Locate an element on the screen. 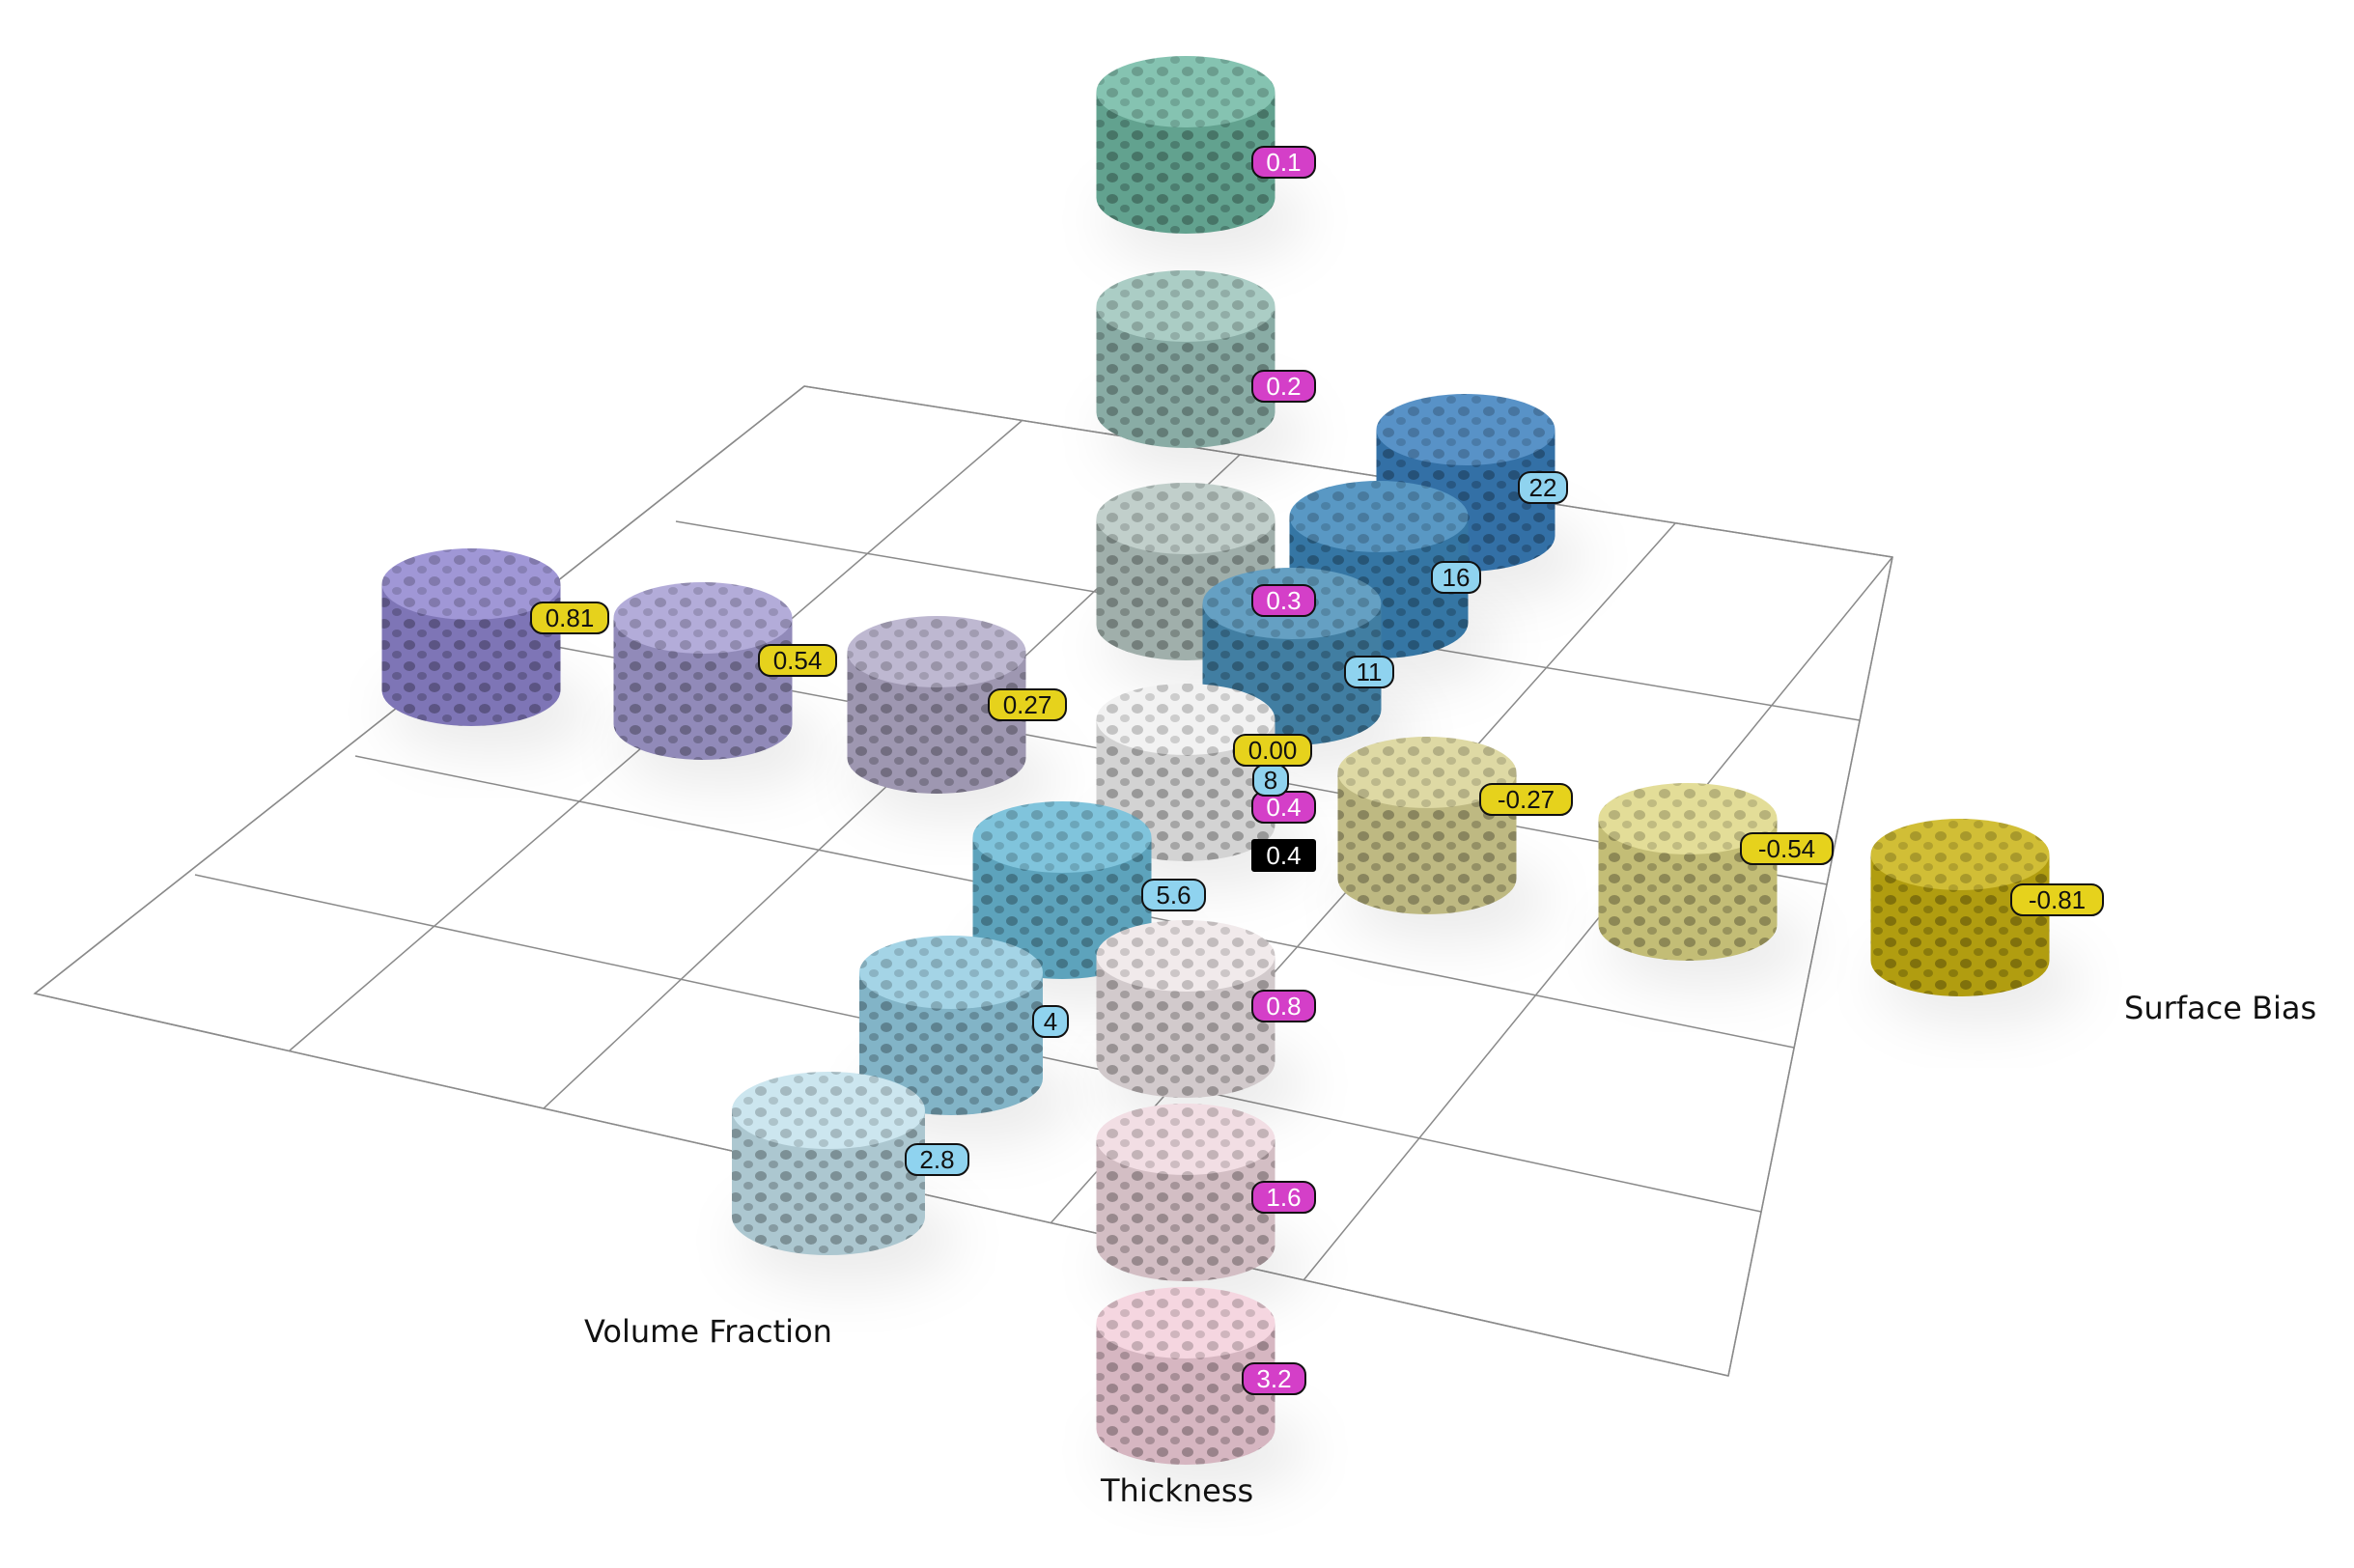 Image resolution: width=2354 pixels, height=1568 pixels. cell-size-badge-8: 8 is located at coordinates (1270, 781).